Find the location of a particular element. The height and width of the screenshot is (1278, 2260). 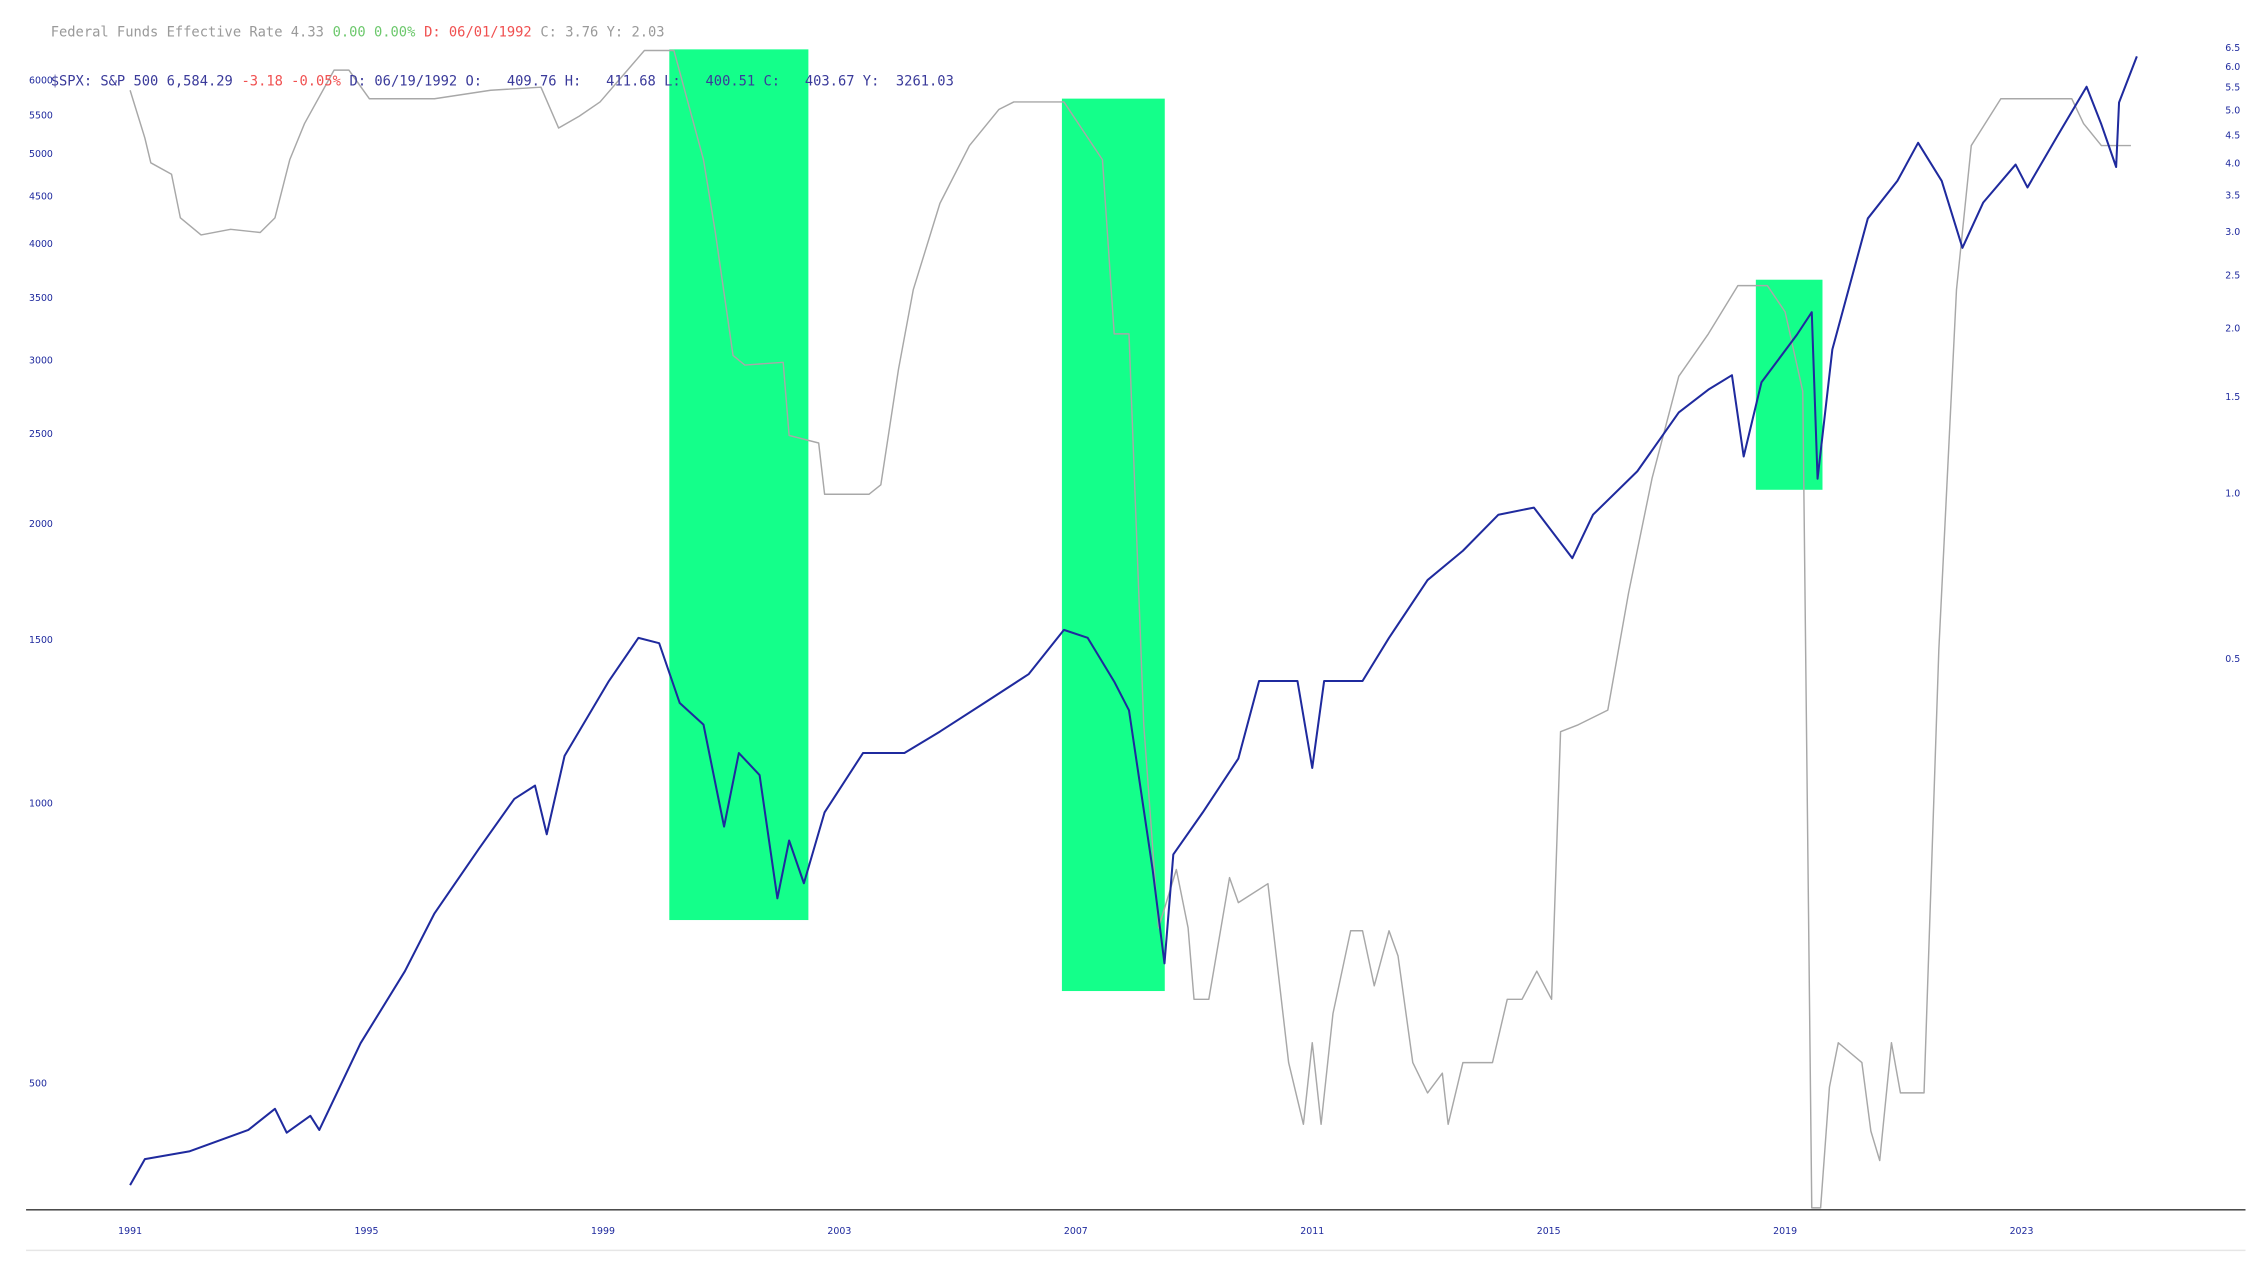

rate-info: Federal Funds Effective Rate 4.33 is located at coordinates (187, 32).